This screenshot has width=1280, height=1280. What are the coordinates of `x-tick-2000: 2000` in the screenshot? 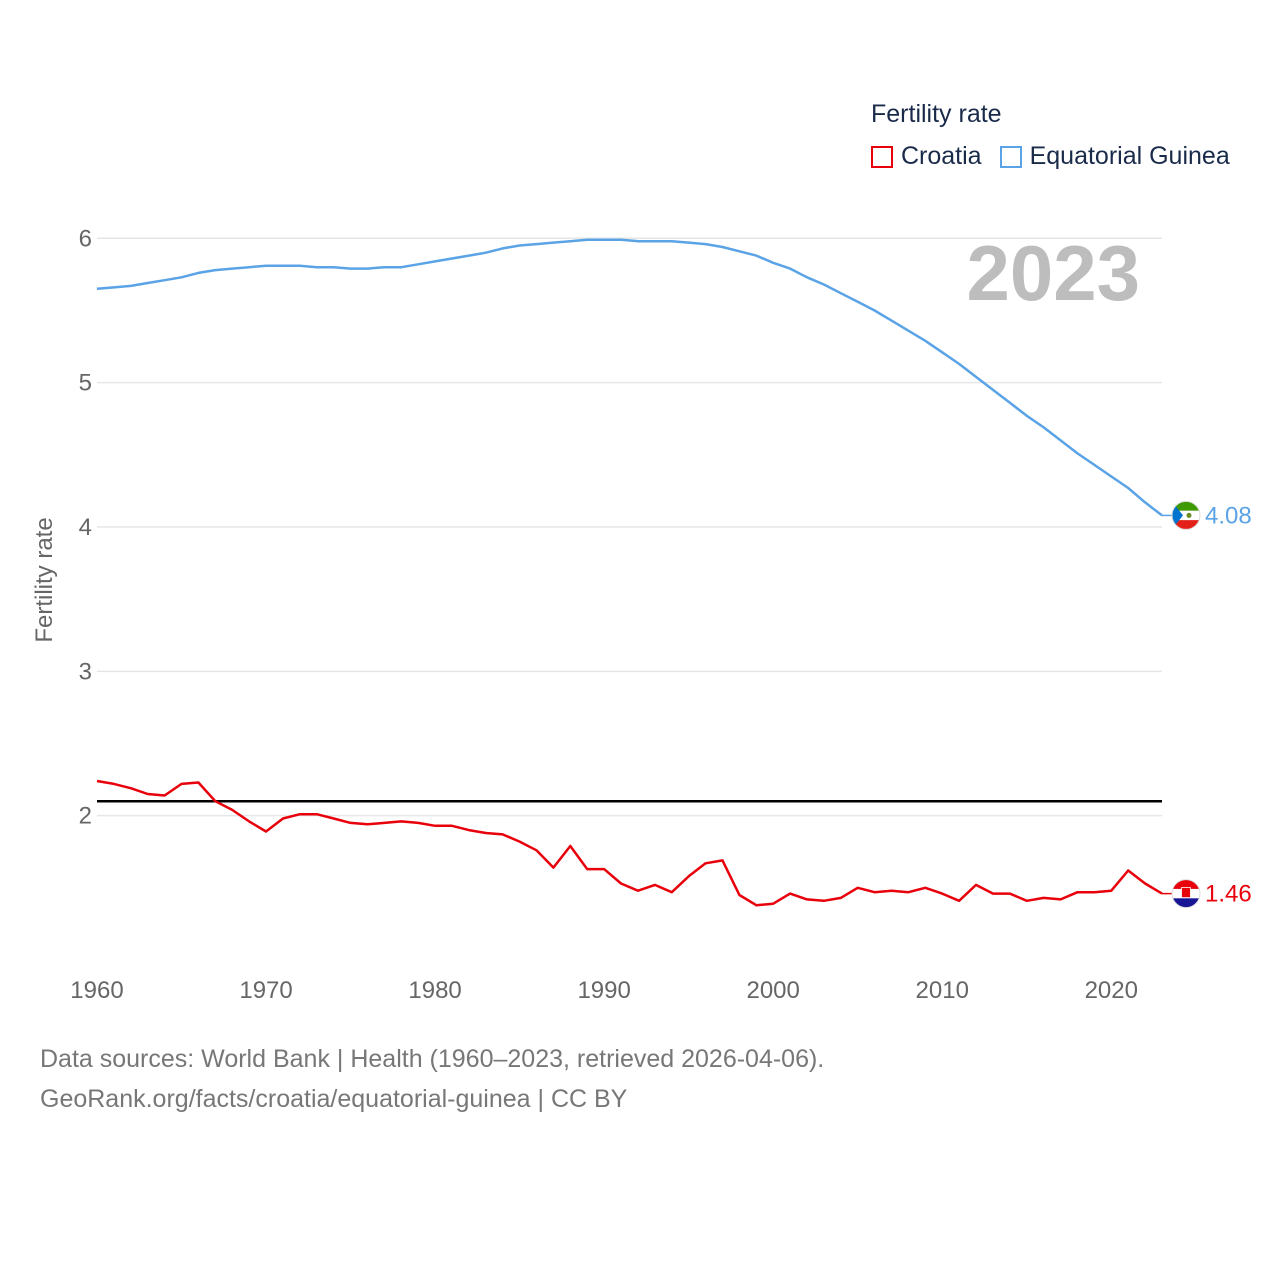 It's located at (772, 990).